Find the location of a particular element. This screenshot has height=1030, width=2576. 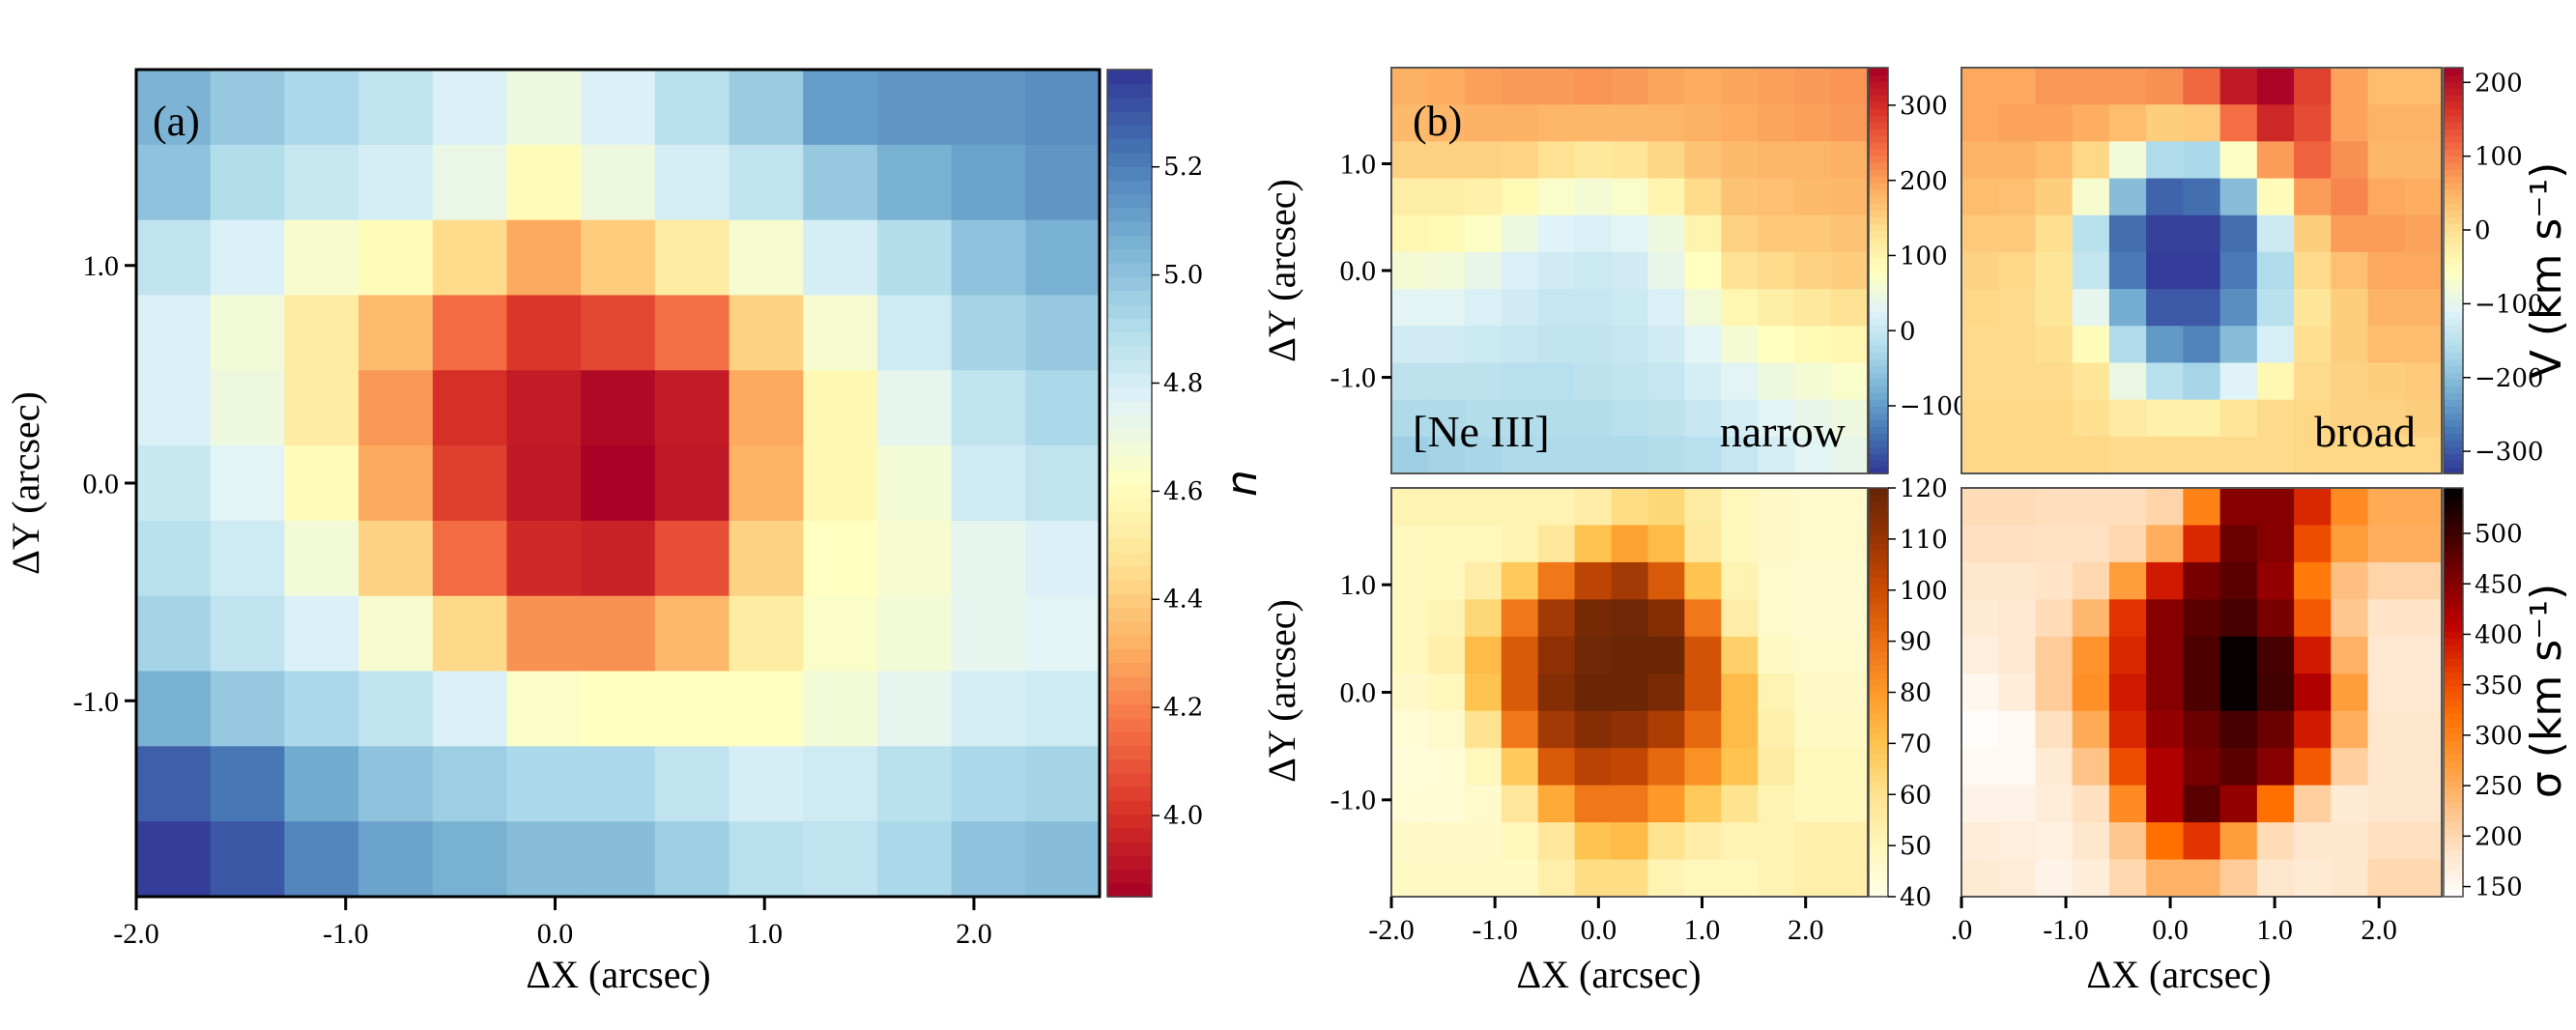

x-tick-label: 0.0 is located at coordinates (2171, 930).